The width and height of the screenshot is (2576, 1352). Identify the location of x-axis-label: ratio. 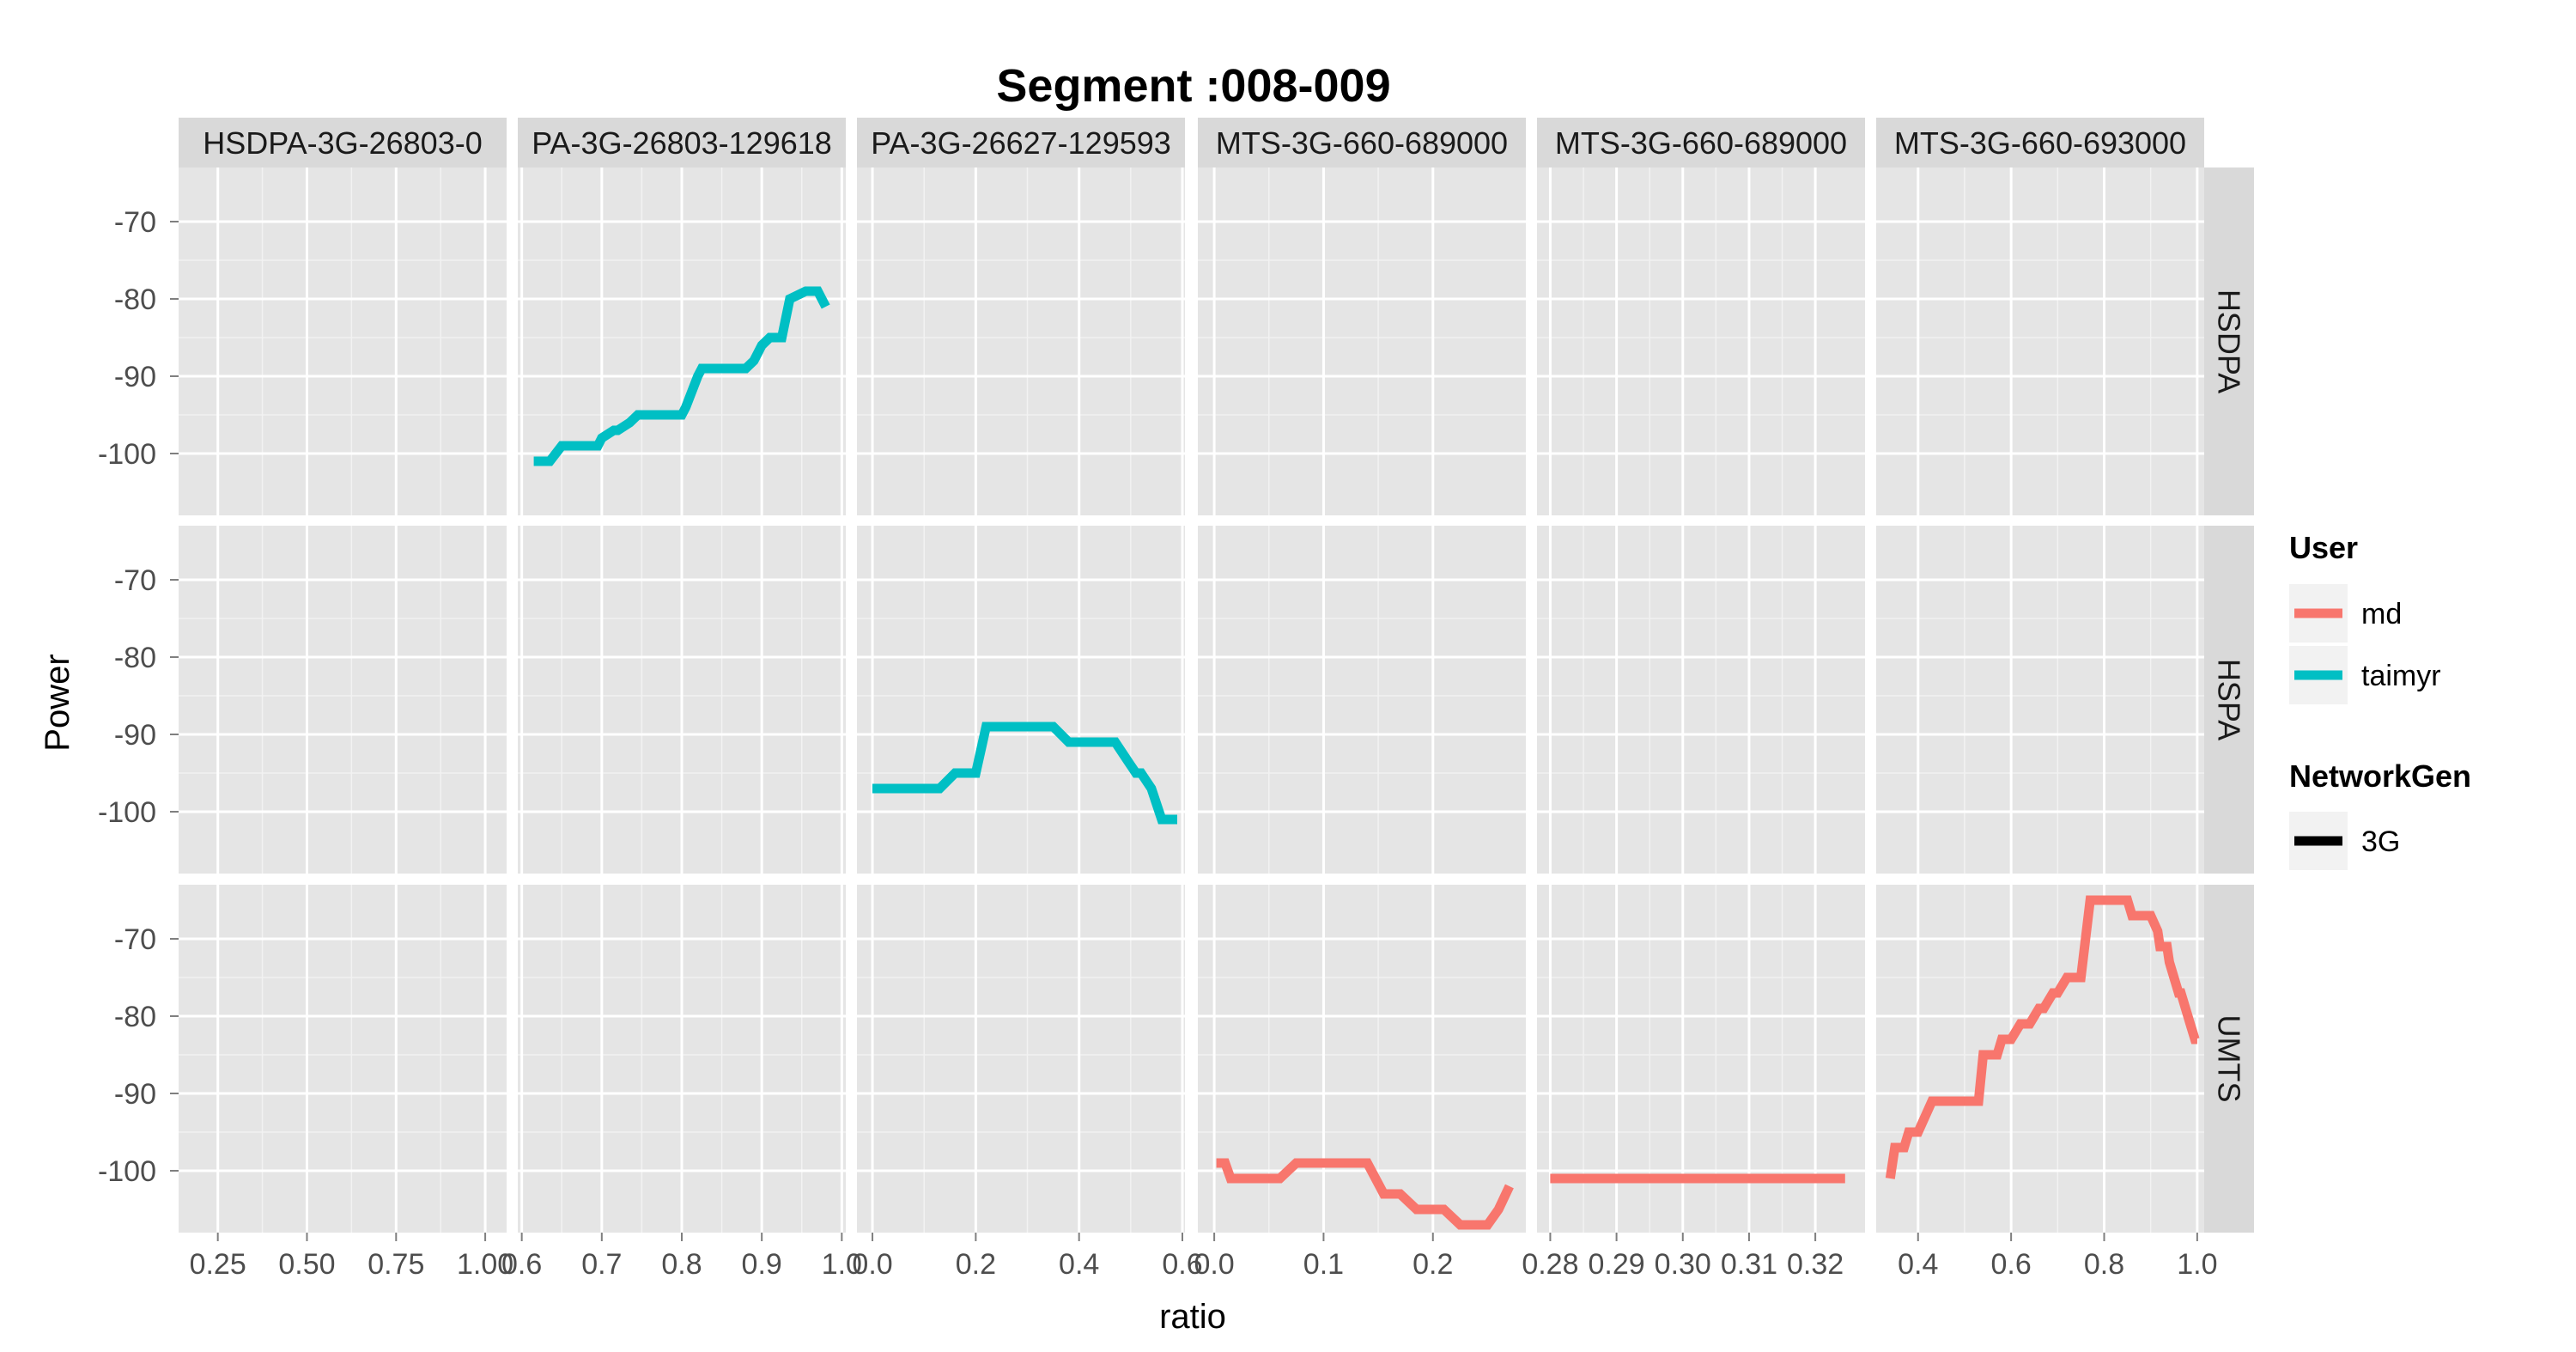
(1192, 1317).